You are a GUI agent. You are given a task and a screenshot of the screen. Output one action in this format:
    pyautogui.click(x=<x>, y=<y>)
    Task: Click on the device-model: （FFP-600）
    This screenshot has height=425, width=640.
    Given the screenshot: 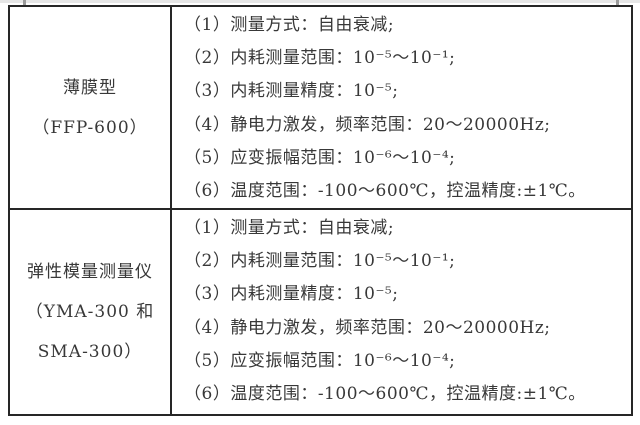 What is the action you would take?
    pyautogui.click(x=90, y=127)
    